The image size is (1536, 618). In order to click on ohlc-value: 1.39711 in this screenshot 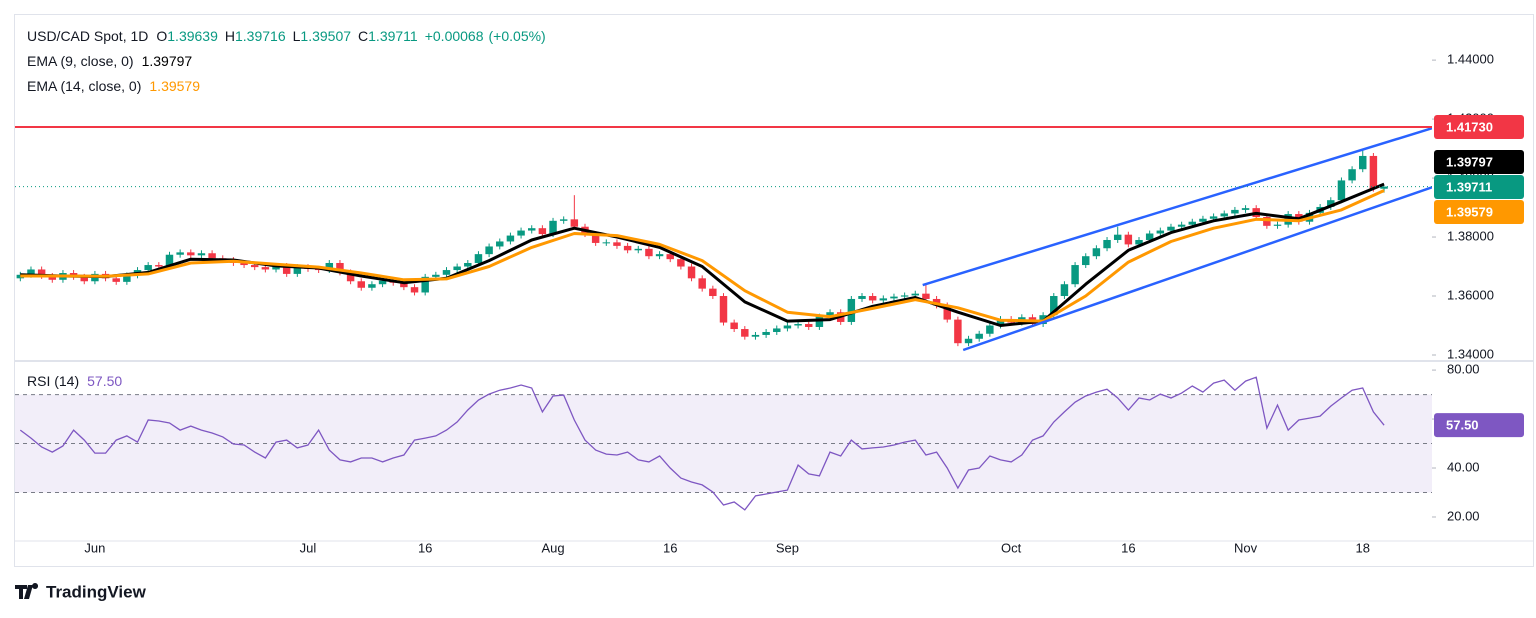, I will do `click(393, 36)`.